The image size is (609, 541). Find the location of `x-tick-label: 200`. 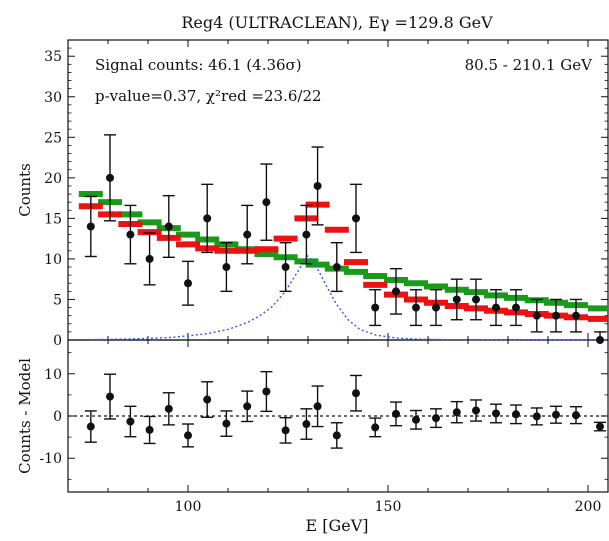

x-tick-label: 200 is located at coordinates (588, 507).